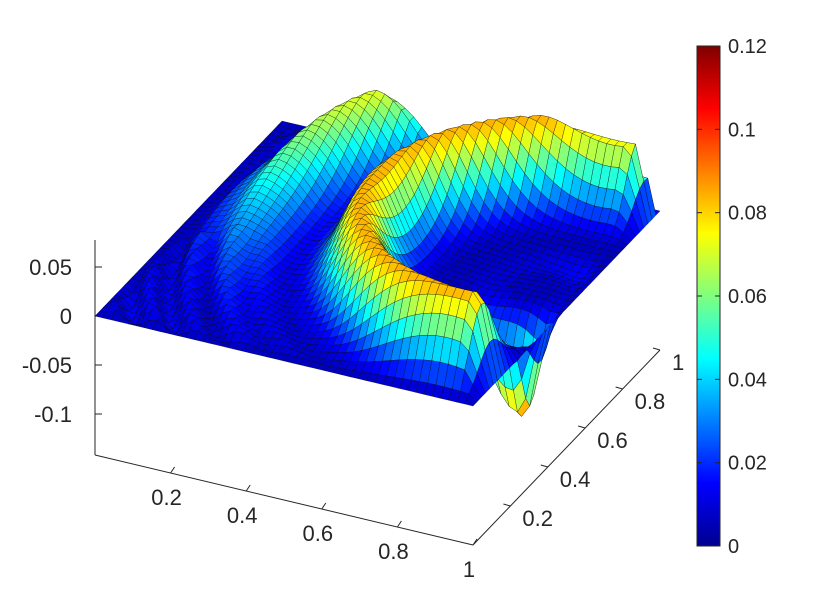  What do you see at coordinates (747, 380) in the screenshot?
I see `colorbar-tick-label: 0.04` at bounding box center [747, 380].